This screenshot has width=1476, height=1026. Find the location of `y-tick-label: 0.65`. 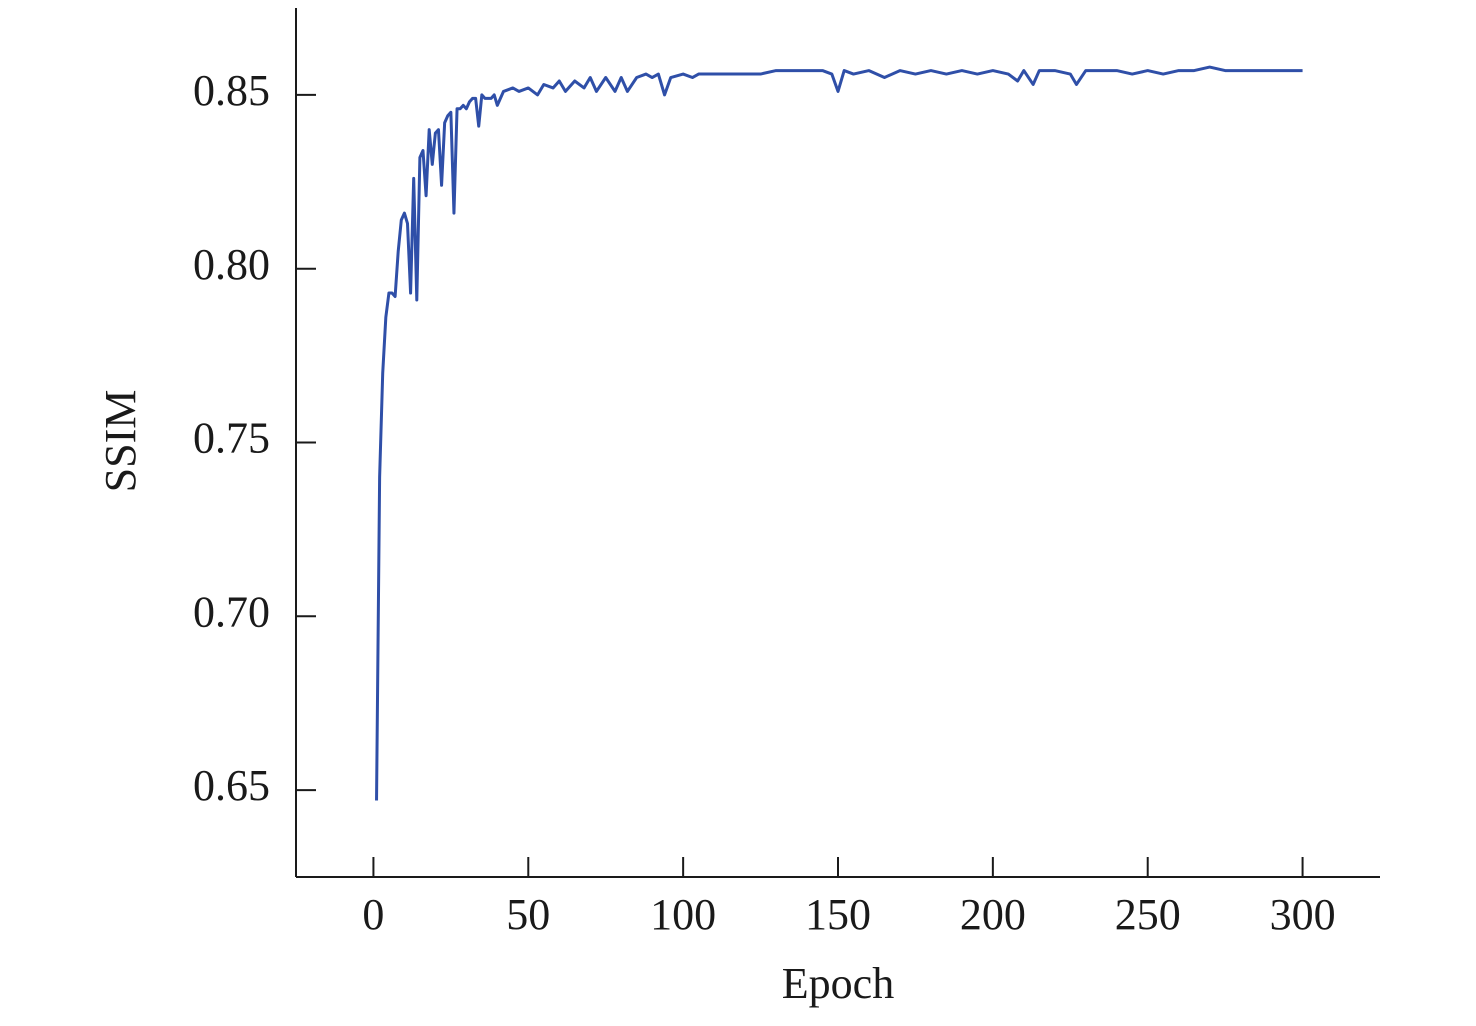

y-tick-label: 0.65 is located at coordinates (231, 785).